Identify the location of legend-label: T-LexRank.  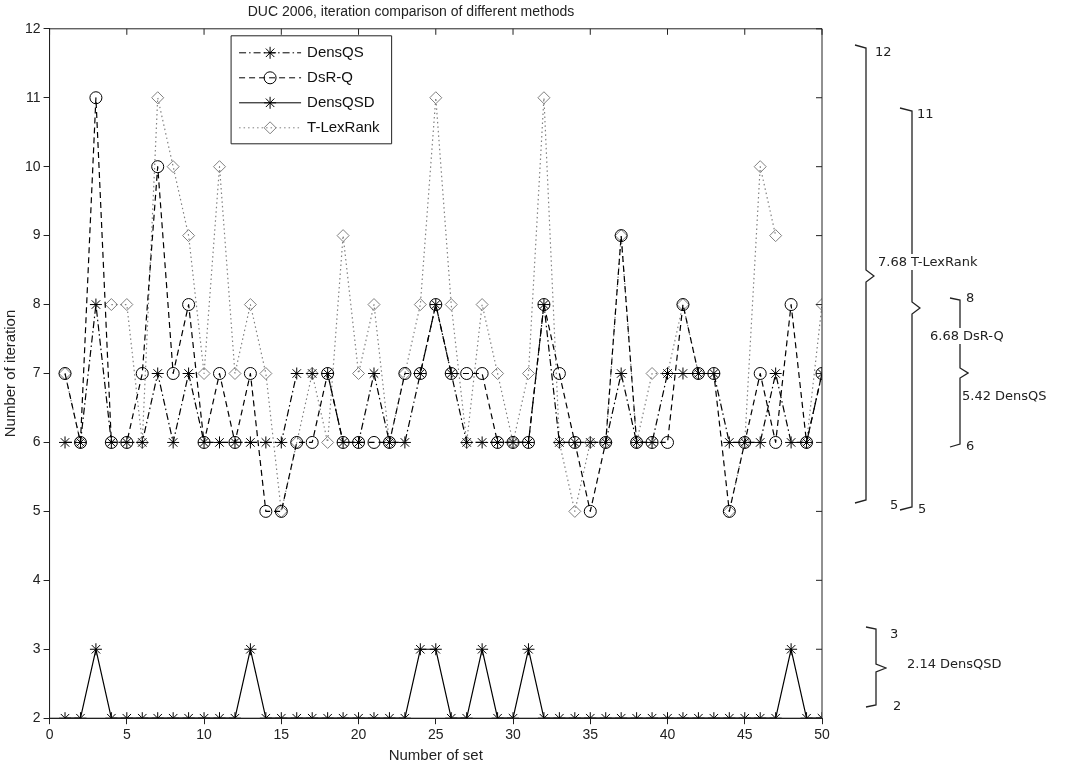
(344, 126).